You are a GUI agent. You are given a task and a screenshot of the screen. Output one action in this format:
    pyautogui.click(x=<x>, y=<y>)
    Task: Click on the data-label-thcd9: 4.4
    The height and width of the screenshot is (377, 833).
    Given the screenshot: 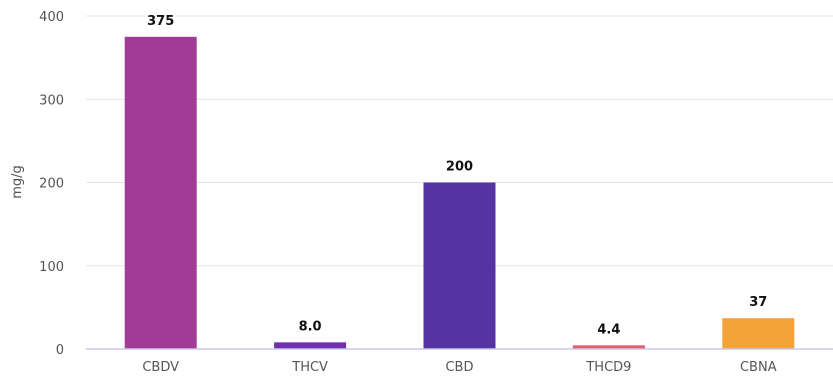 What is the action you would take?
    pyautogui.click(x=608, y=329)
    